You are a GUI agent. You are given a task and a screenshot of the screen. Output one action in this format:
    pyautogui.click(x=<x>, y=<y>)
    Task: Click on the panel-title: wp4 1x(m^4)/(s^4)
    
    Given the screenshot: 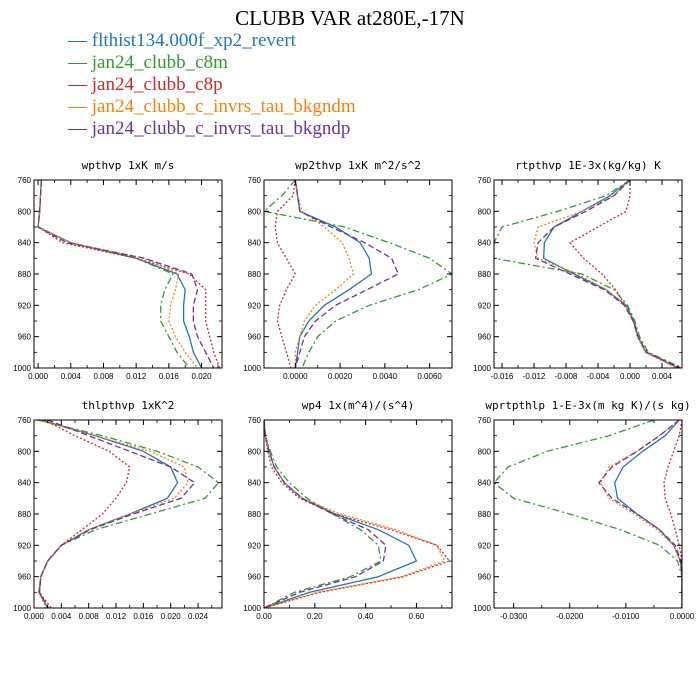 What is the action you would take?
    pyautogui.click(x=358, y=405)
    